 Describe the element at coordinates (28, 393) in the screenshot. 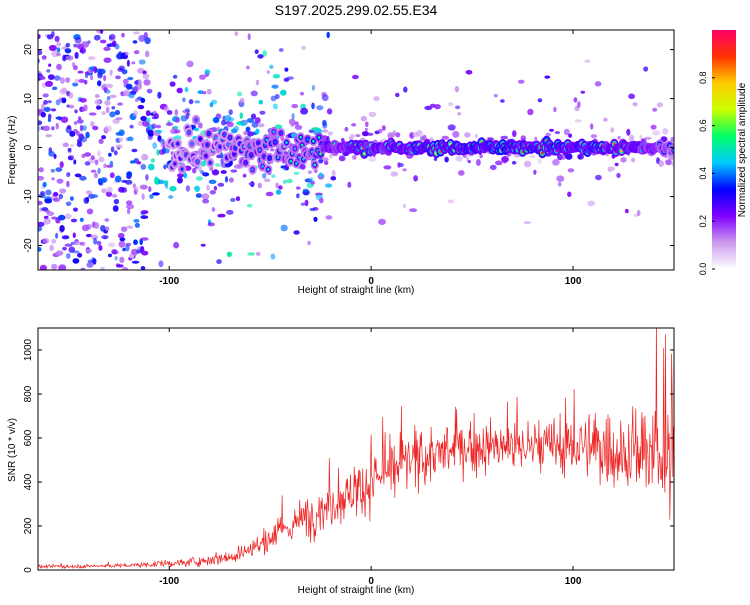

I see `snr-y-tick-label: 800` at that location.